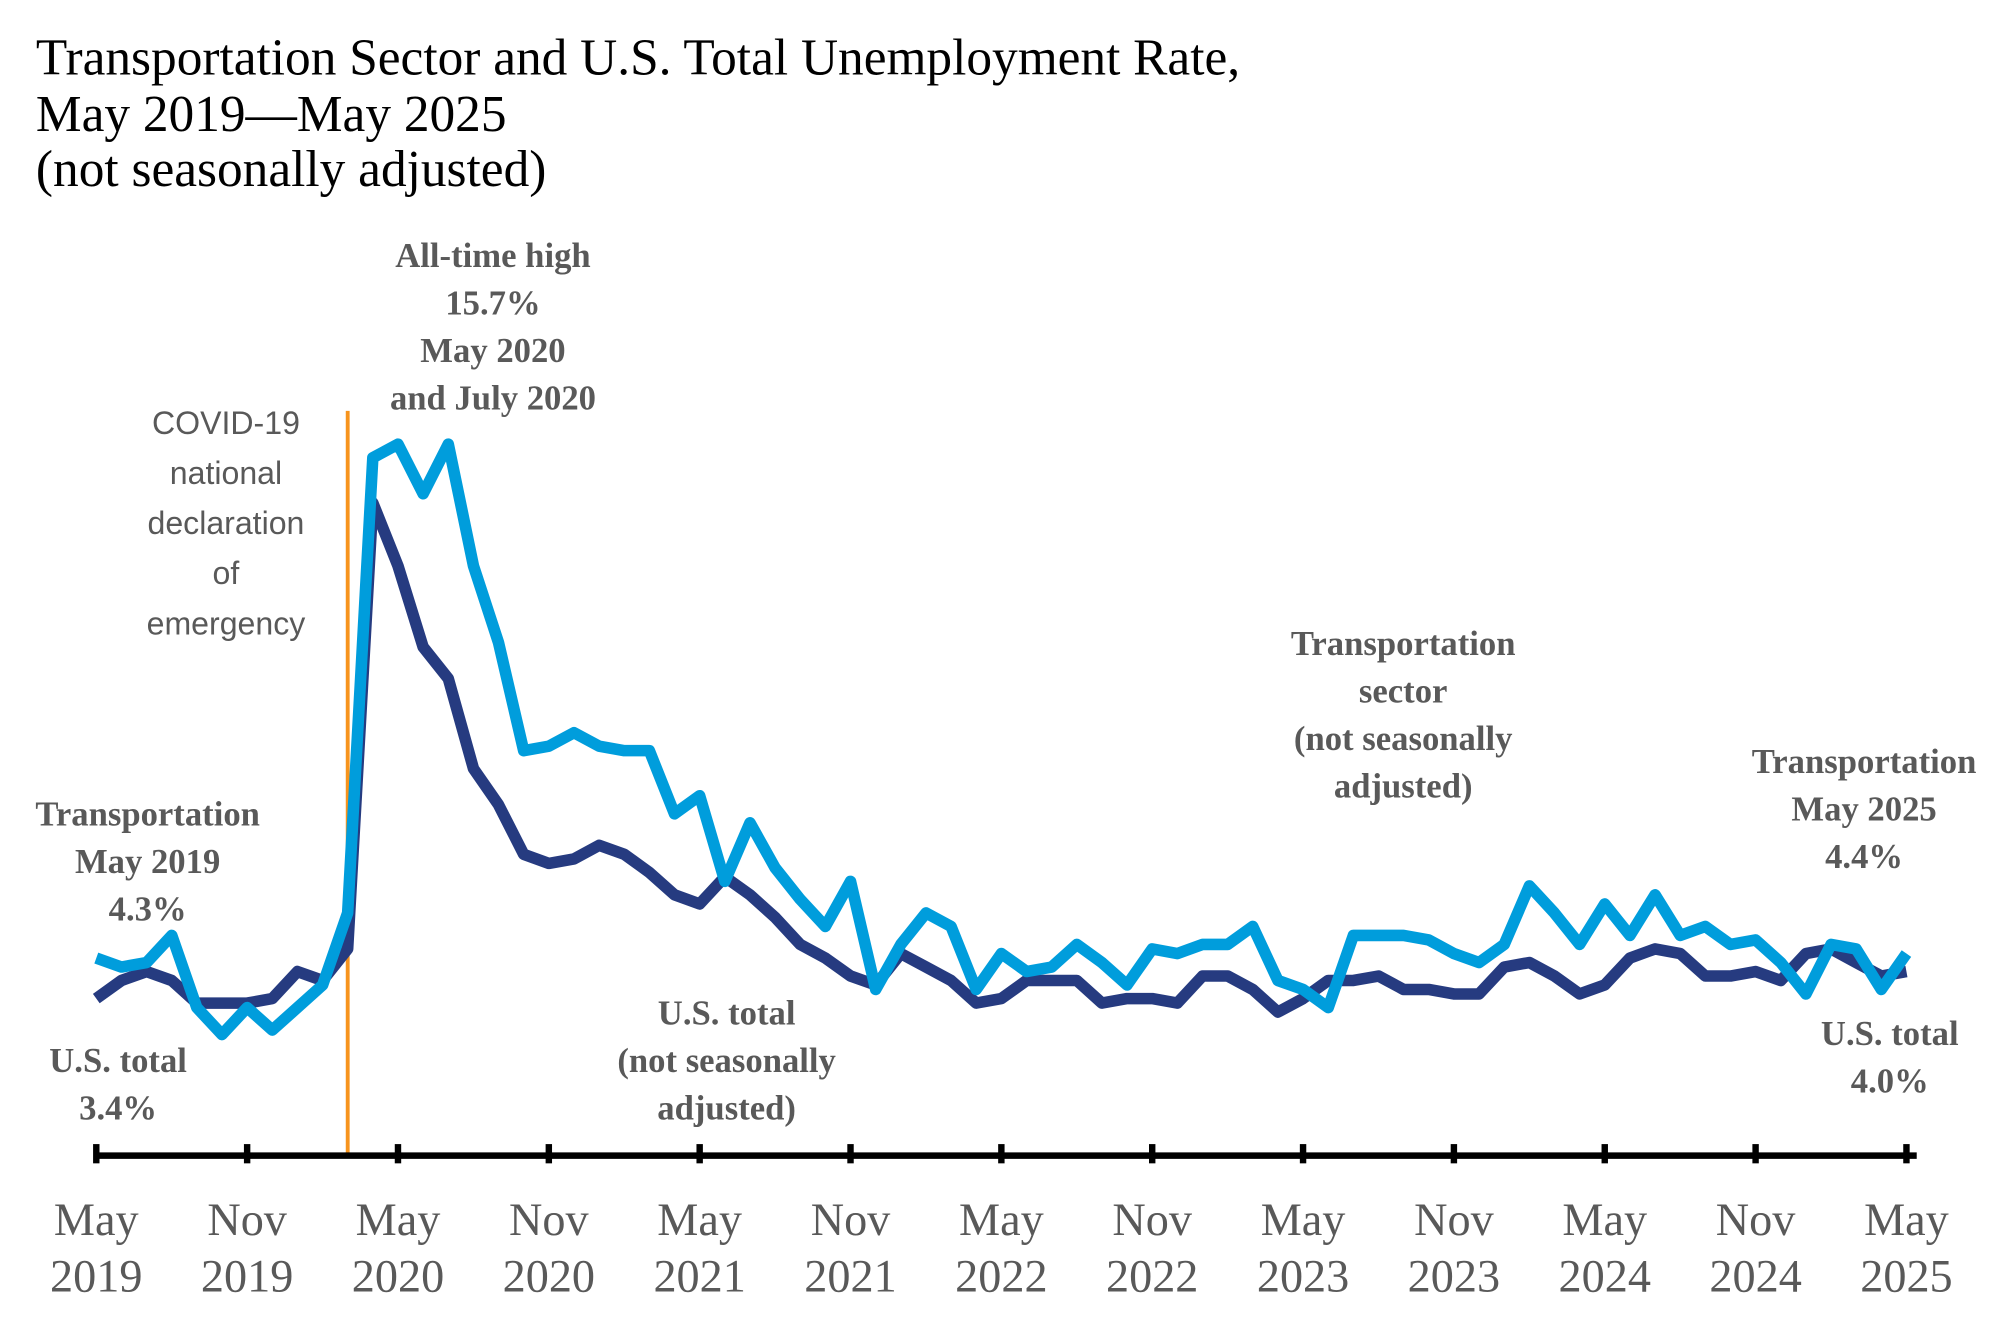 The width and height of the screenshot is (2013, 1320). What do you see at coordinates (492, 304) in the screenshot?
I see `peak-annotation-line: 15.7%` at bounding box center [492, 304].